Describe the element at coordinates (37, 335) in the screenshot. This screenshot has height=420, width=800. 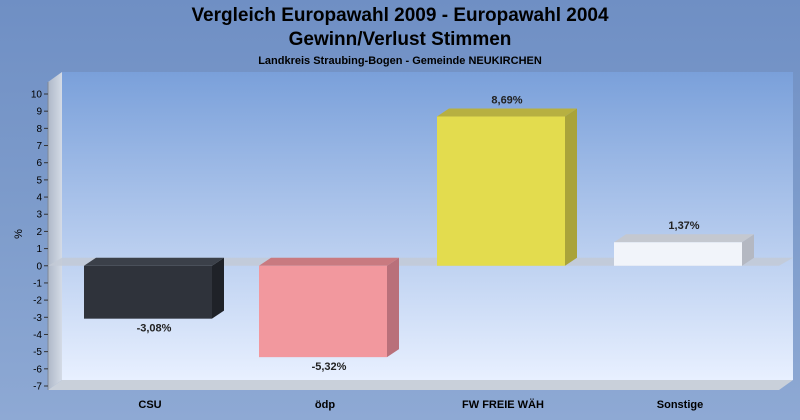
I see `y-tick-label: -4` at that location.